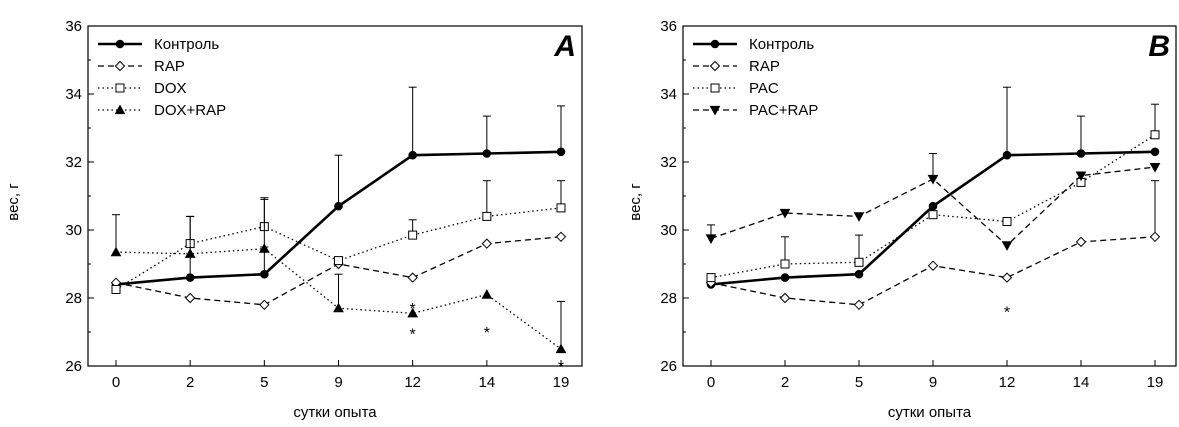 The height and width of the screenshot is (427, 1179). I want to click on series-dox-rap, so click(338, 276).